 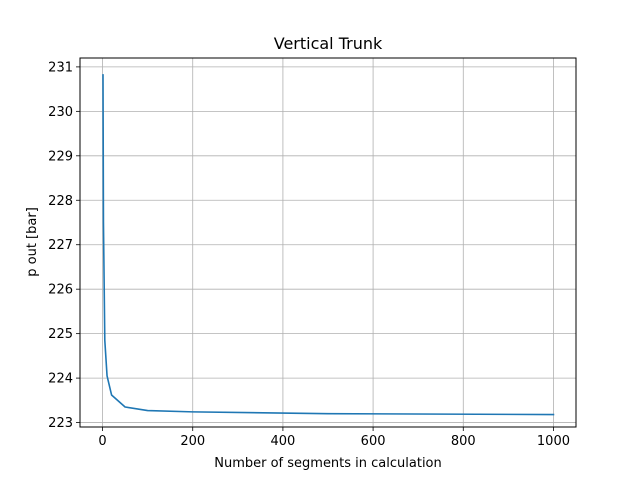 What do you see at coordinates (32, 242) in the screenshot?
I see `y-axis-label: p out [bar]` at bounding box center [32, 242].